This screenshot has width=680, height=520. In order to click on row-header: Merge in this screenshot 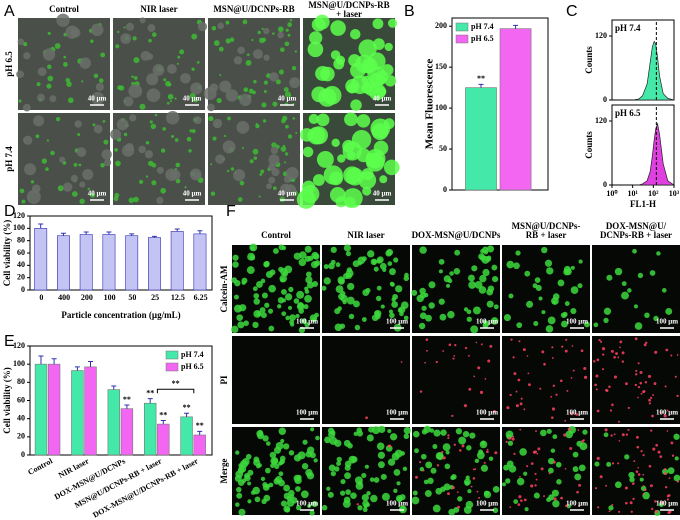, I will do `click(224, 471)`.